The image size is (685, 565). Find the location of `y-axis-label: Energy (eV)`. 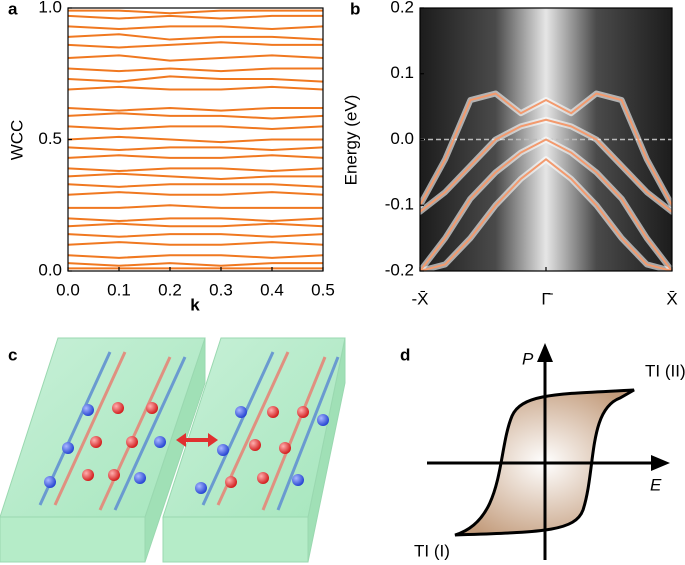

y-axis-label: Energy (eV) is located at coordinates (350, 140).